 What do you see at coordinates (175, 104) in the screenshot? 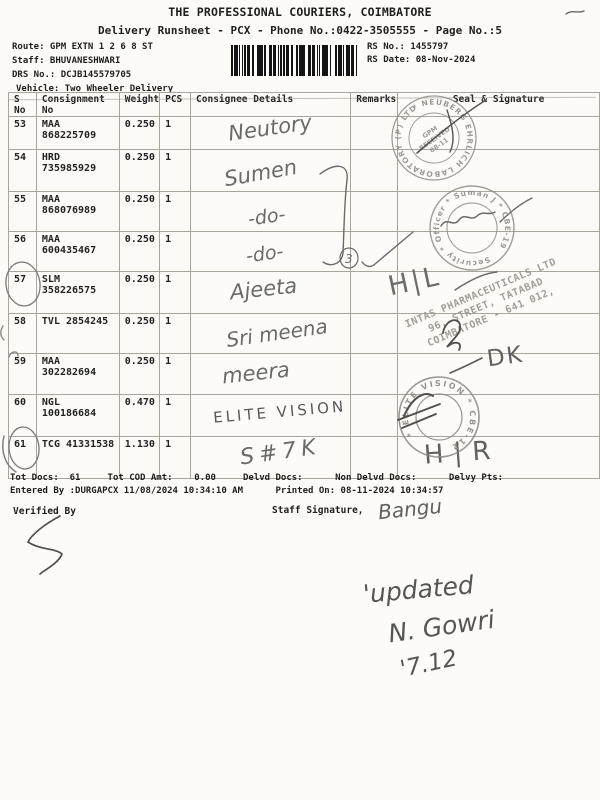
I see `col-pcs: PCS` at bounding box center [175, 104].